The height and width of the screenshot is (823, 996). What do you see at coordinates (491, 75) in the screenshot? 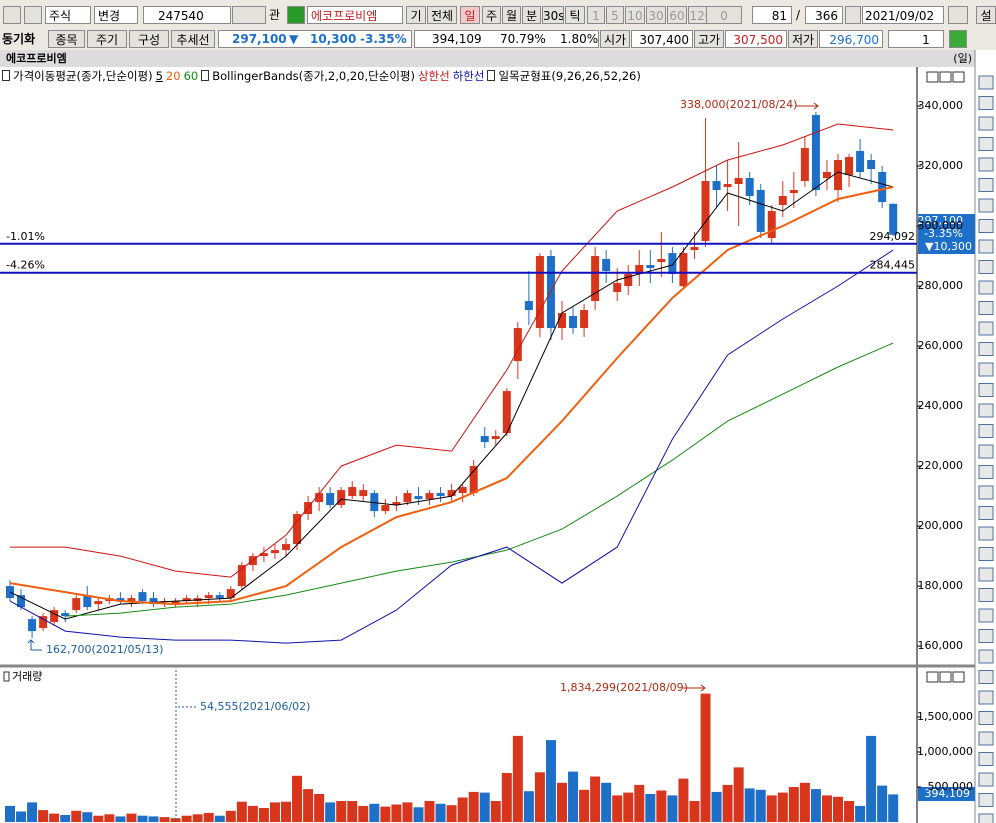
I see `legend-icon` at bounding box center [491, 75].